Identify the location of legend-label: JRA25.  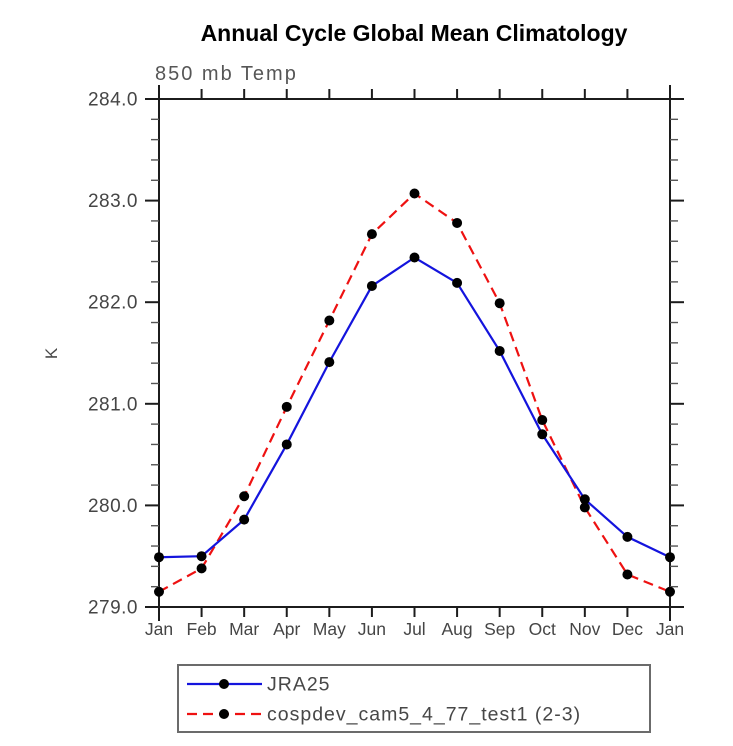
(299, 685).